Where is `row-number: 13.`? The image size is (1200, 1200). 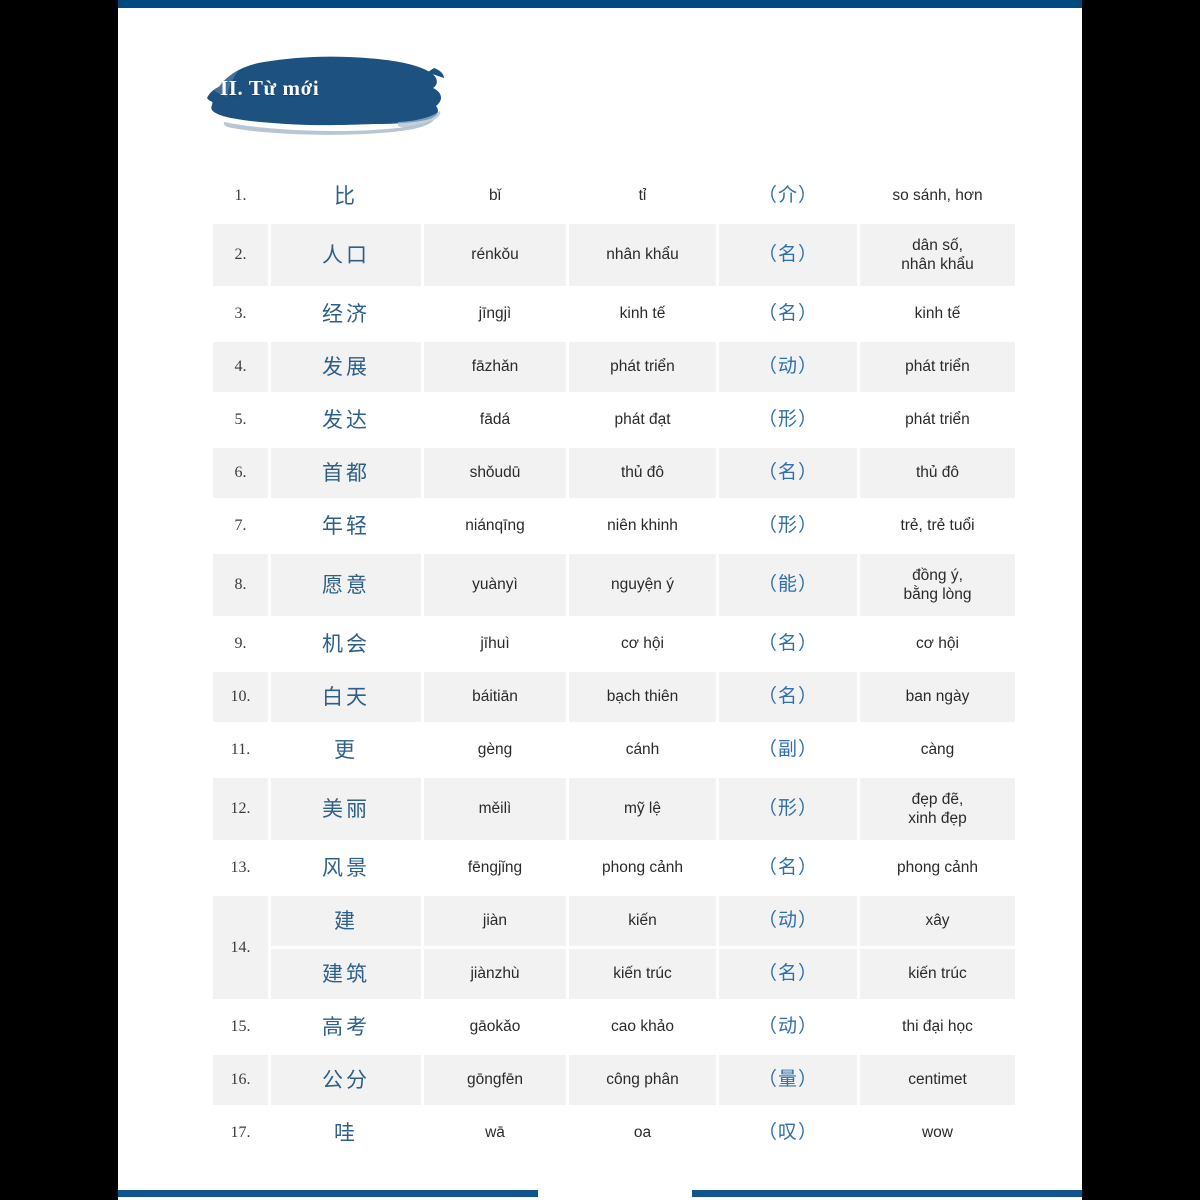 row-number: 13. is located at coordinates (240, 867).